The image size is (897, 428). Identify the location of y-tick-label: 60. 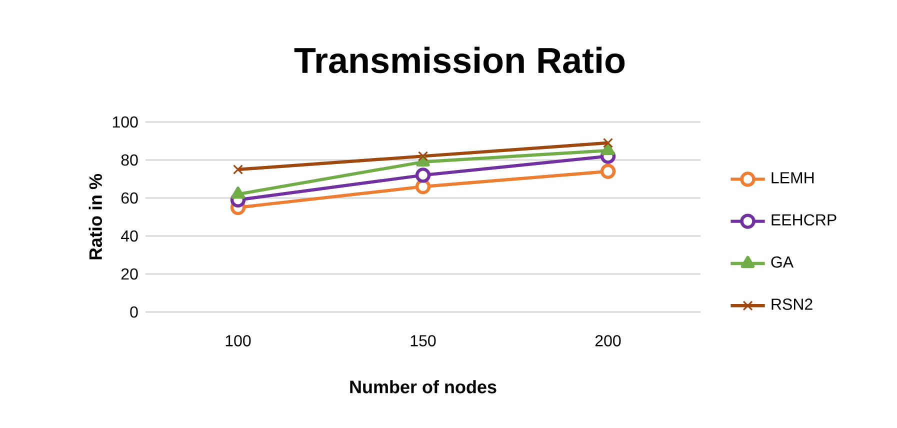
(129, 198).